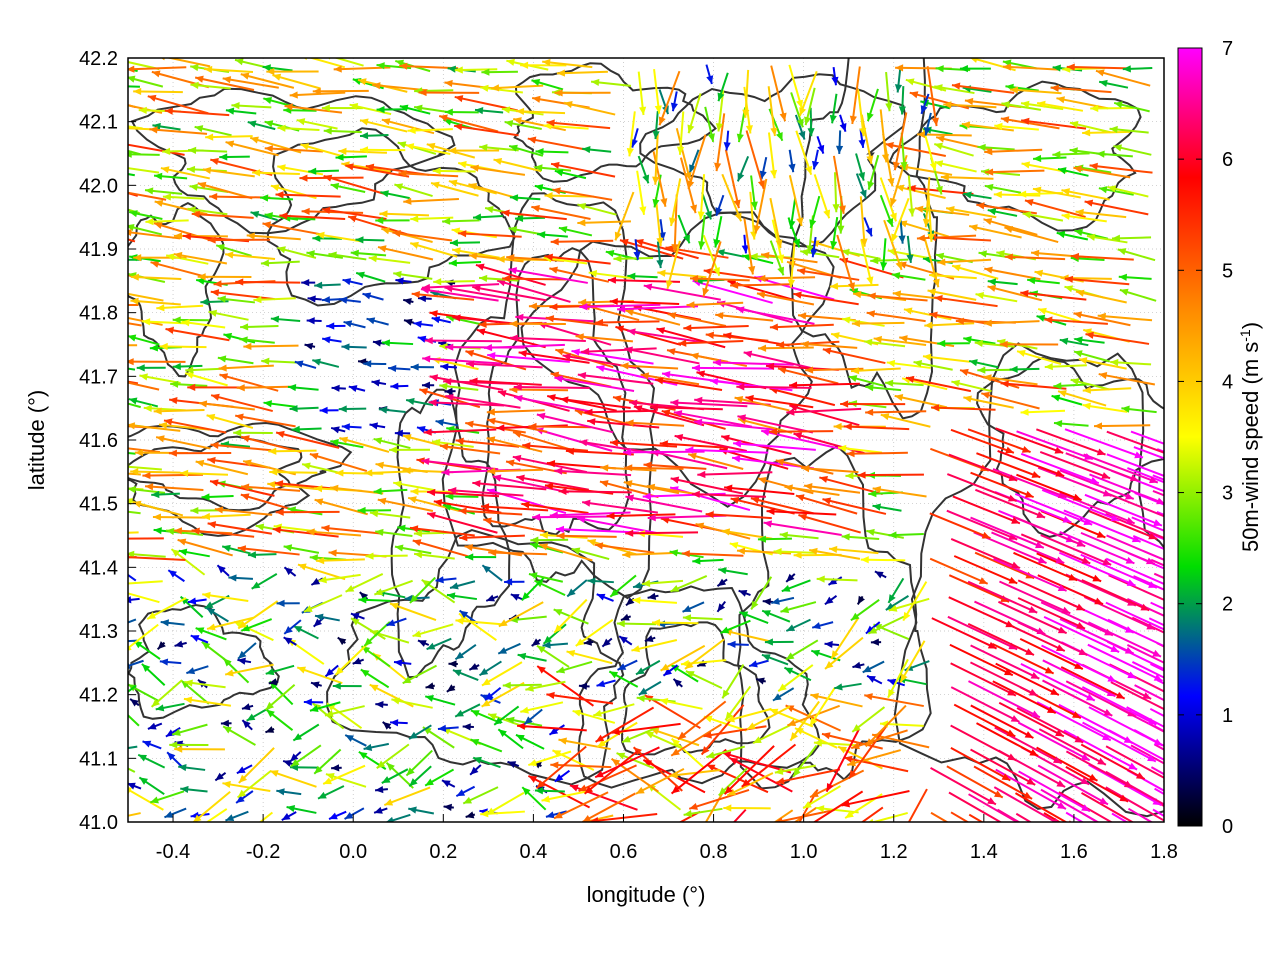 Image resolution: width=1280 pixels, height=960 pixels. I want to click on colorbar-tick-label: 3, so click(1227, 494).